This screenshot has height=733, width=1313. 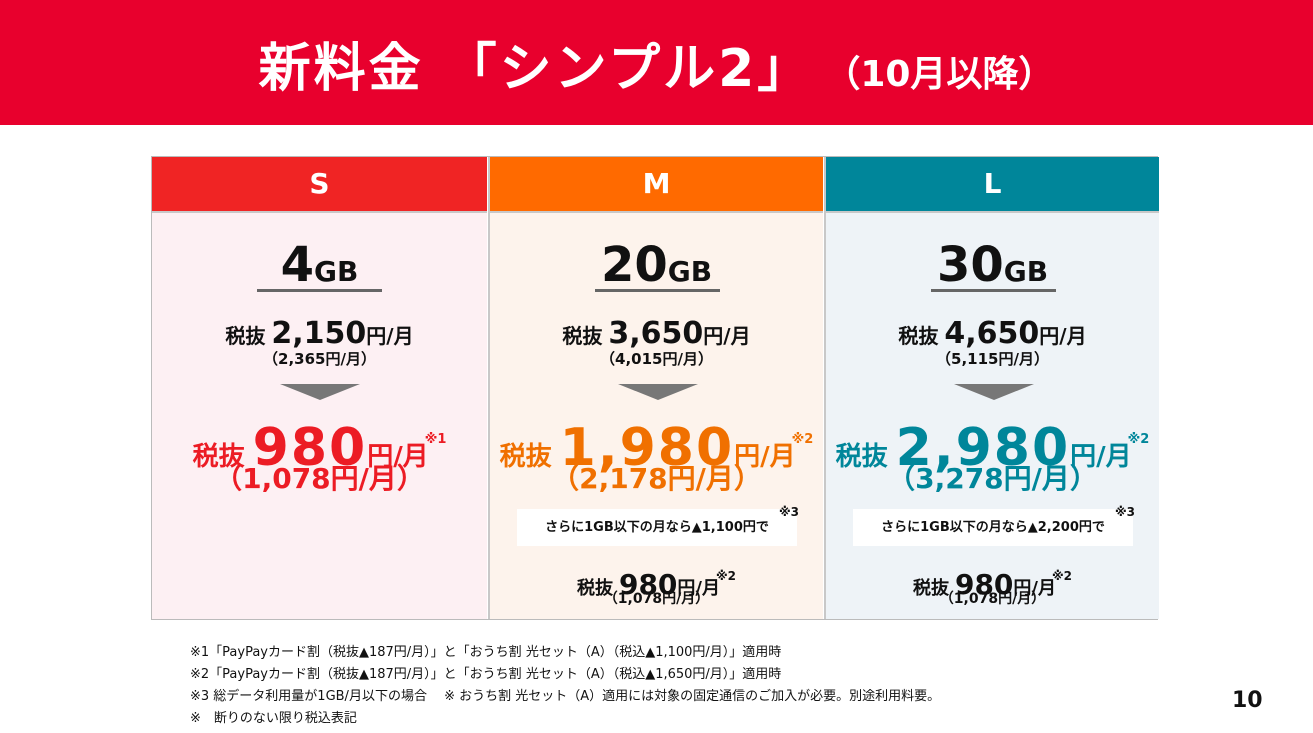 What do you see at coordinates (647, 448) in the screenshot?
I see `price: 1,980` at bounding box center [647, 448].